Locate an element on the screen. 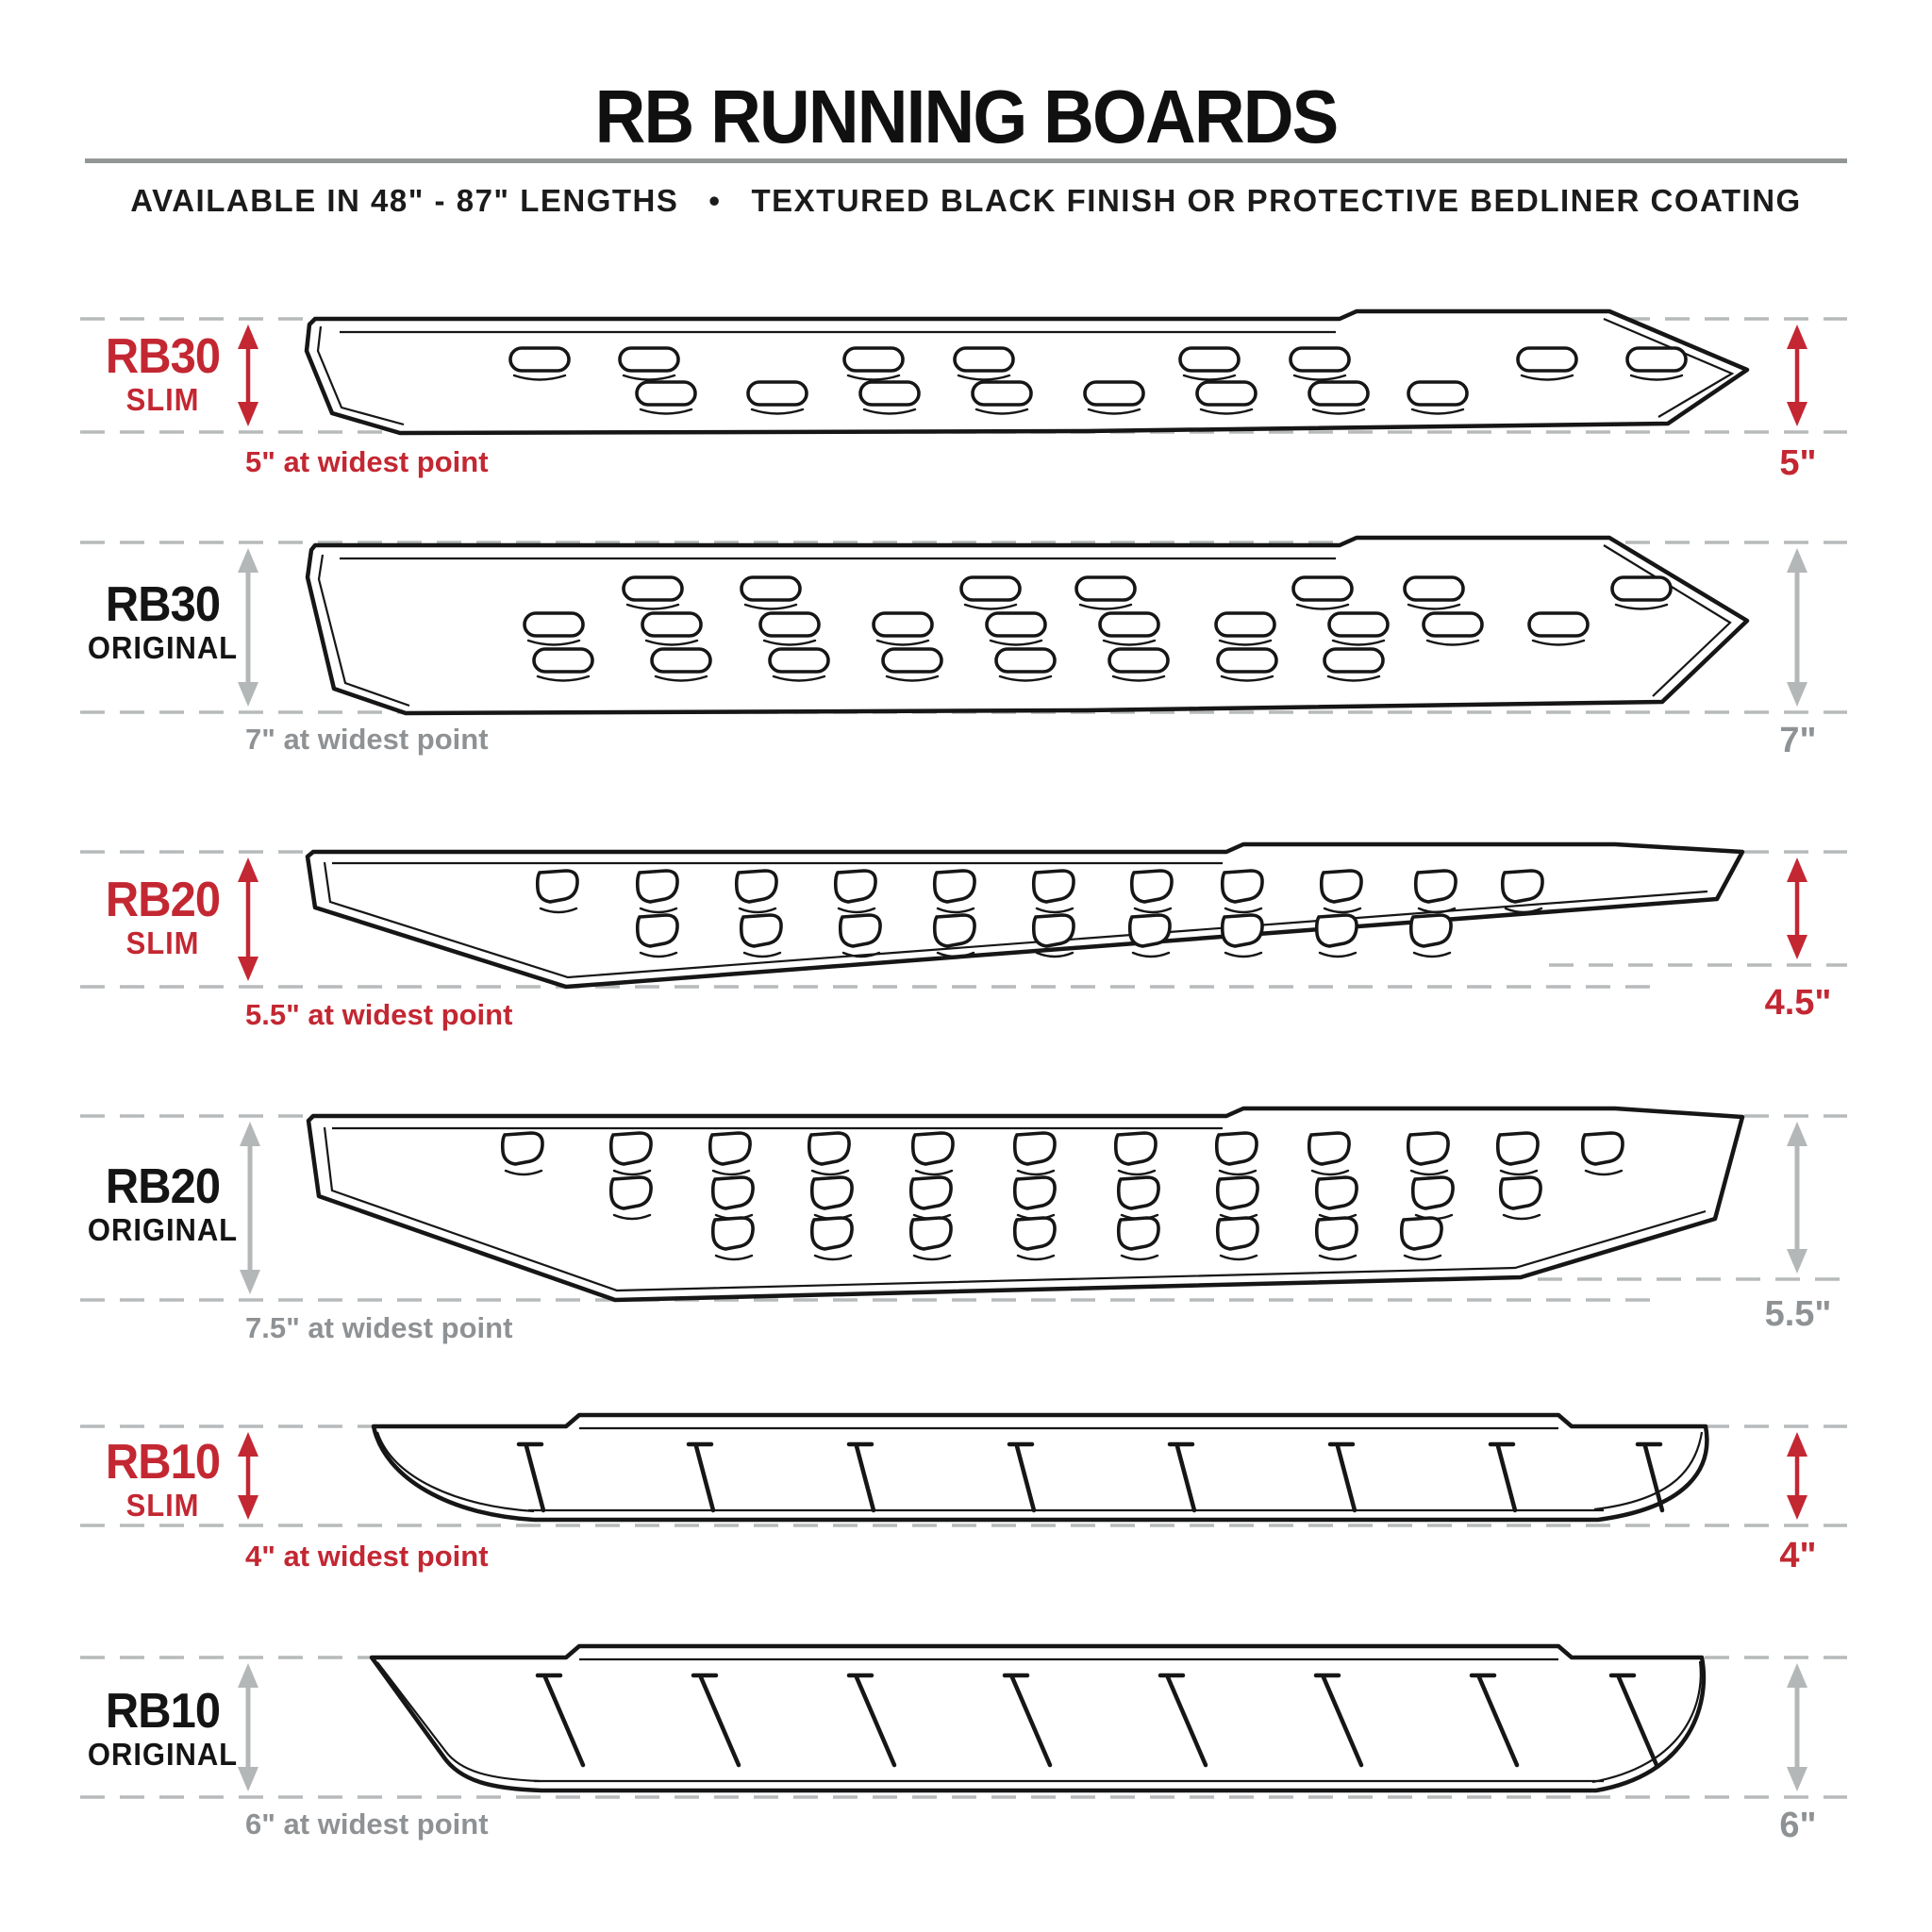 This screenshot has width=1932, height=1932. page-title: RB RUNNING BOARDS is located at coordinates (967, 117).